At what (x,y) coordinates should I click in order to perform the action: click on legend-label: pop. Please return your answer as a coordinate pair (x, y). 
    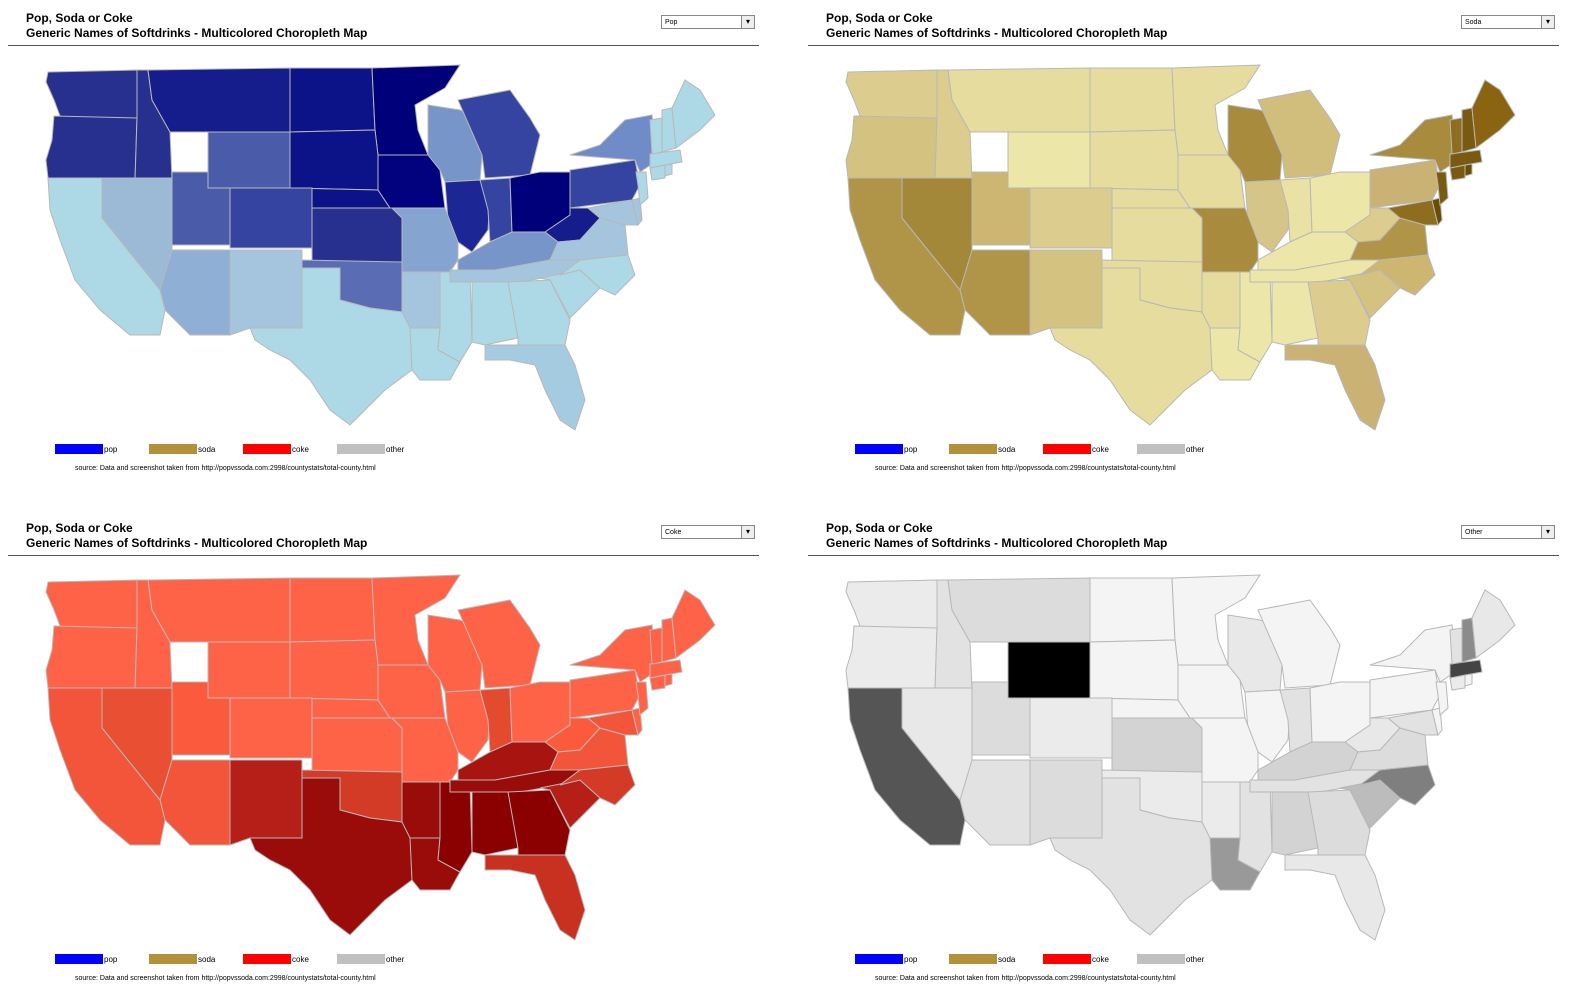
    Looking at the image, I should click on (911, 449).